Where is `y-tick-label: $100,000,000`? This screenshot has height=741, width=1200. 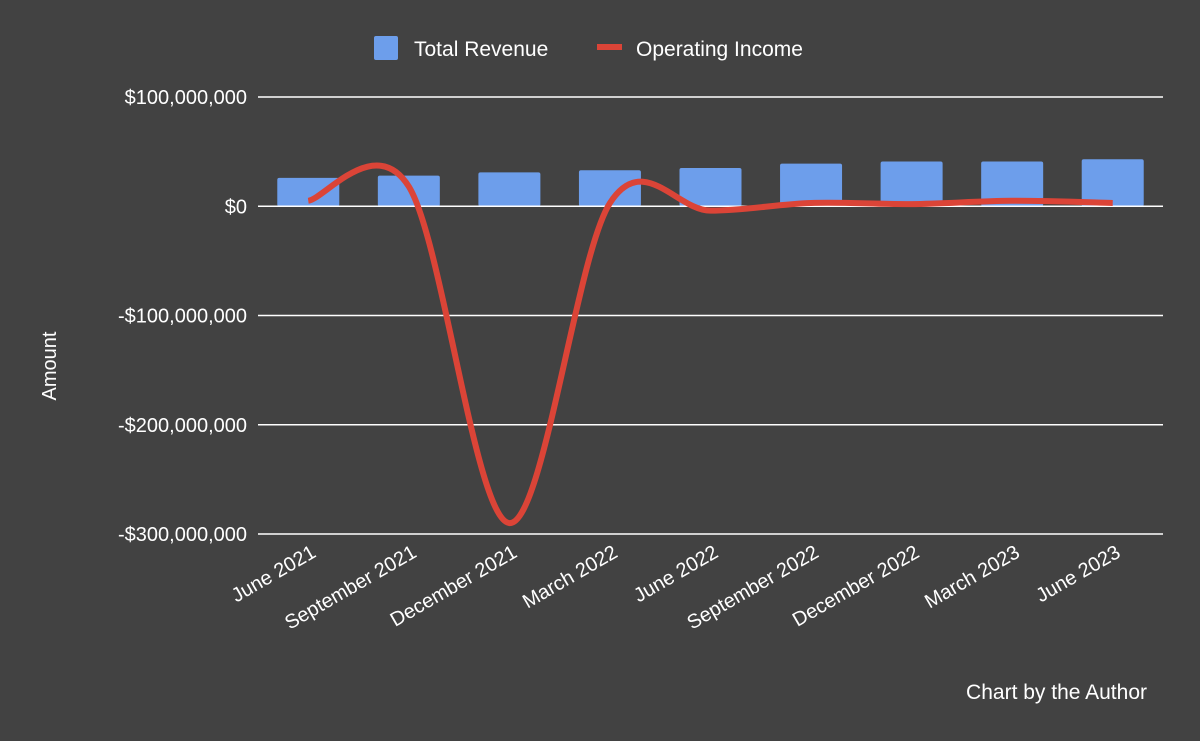
y-tick-label: $100,000,000 is located at coordinates (186, 98).